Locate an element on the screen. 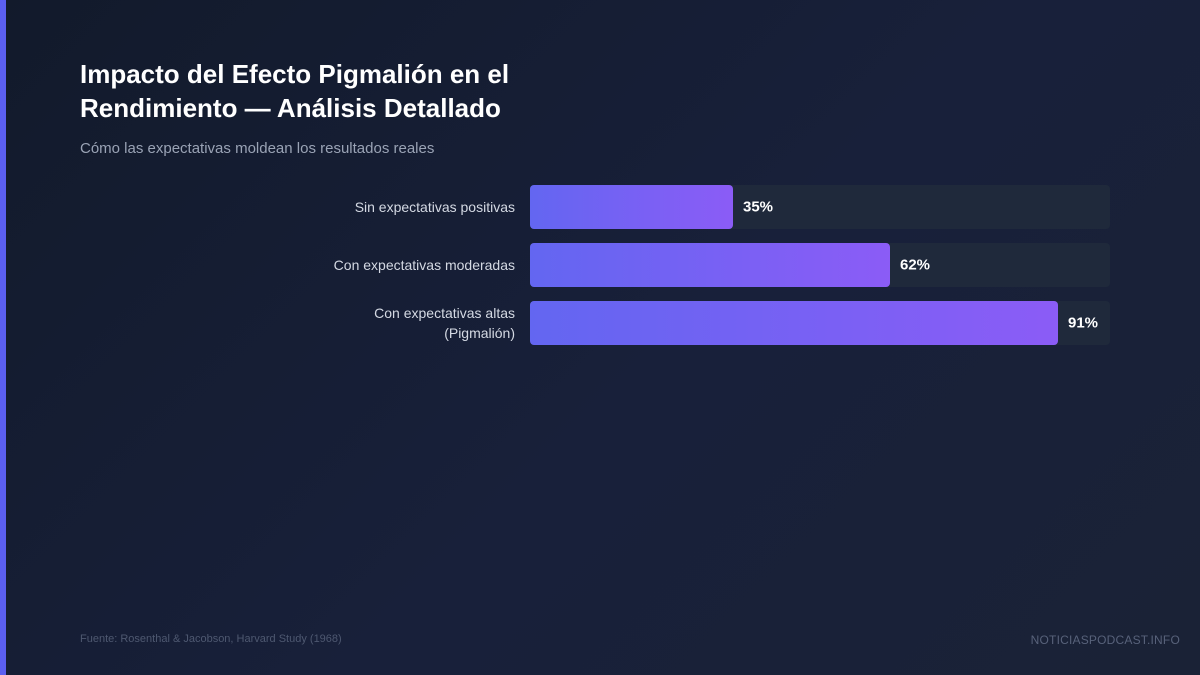  bar-category-label: Sin expectativas positivas is located at coordinates (434, 207).